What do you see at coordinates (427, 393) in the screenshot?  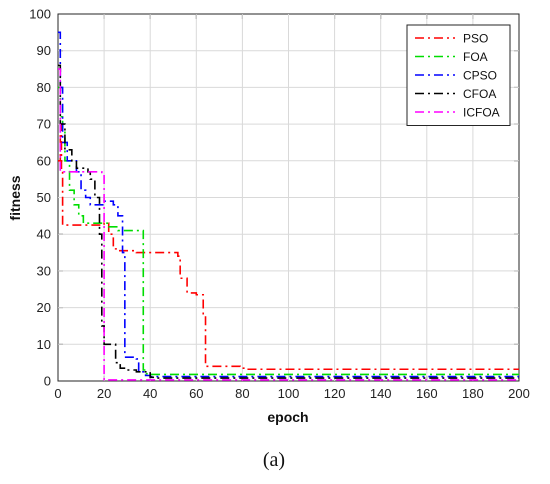 I see `x-tick-label: 160` at bounding box center [427, 393].